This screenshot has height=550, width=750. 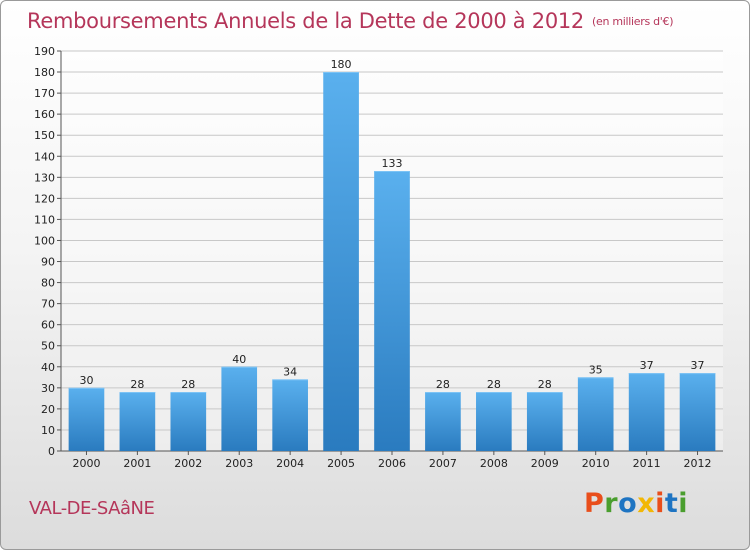 I want to click on y-tick-label: 170, so click(x=44, y=93).